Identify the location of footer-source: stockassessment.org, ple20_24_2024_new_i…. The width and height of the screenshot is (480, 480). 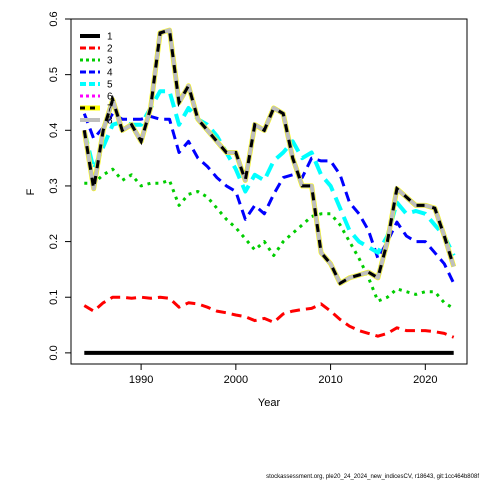
(372, 477).